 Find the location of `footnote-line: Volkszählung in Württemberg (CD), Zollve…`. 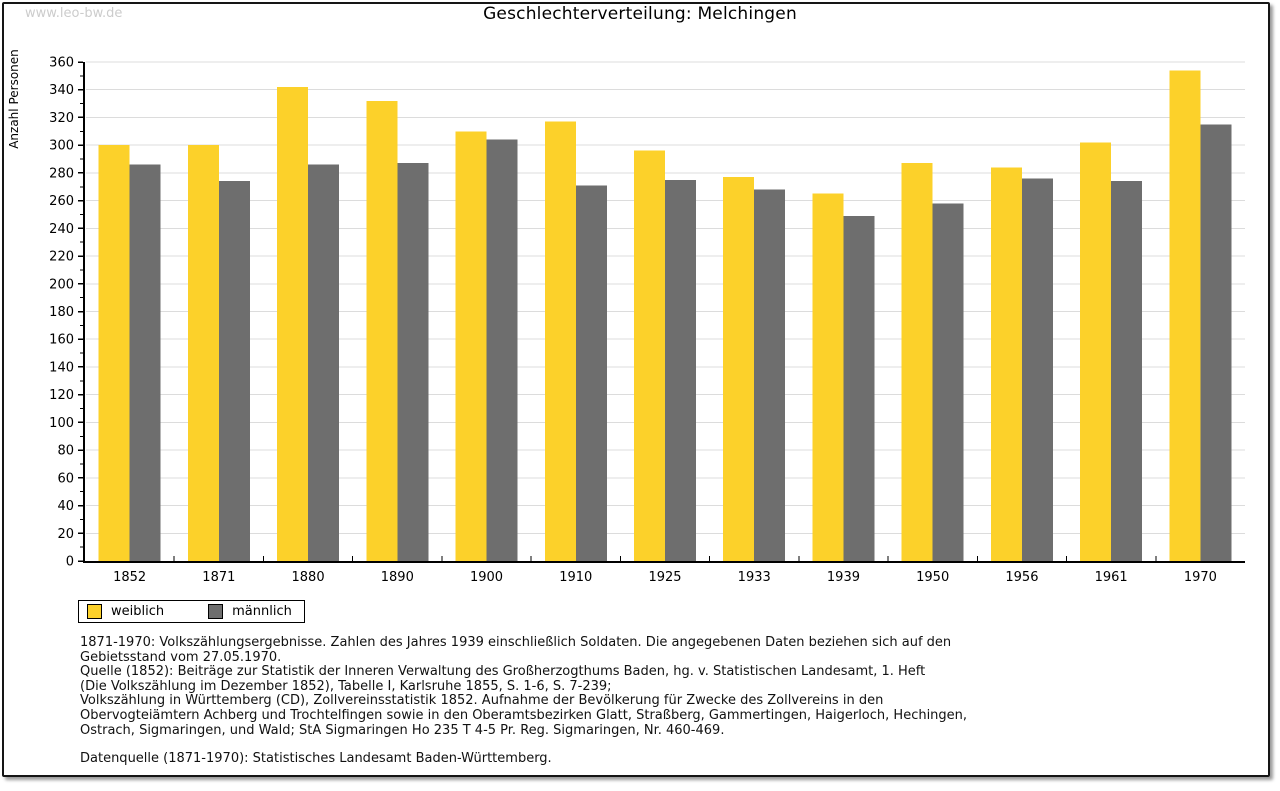

footnote-line: Volkszählung in Württemberg (CD), Zollve… is located at coordinates (482, 701).